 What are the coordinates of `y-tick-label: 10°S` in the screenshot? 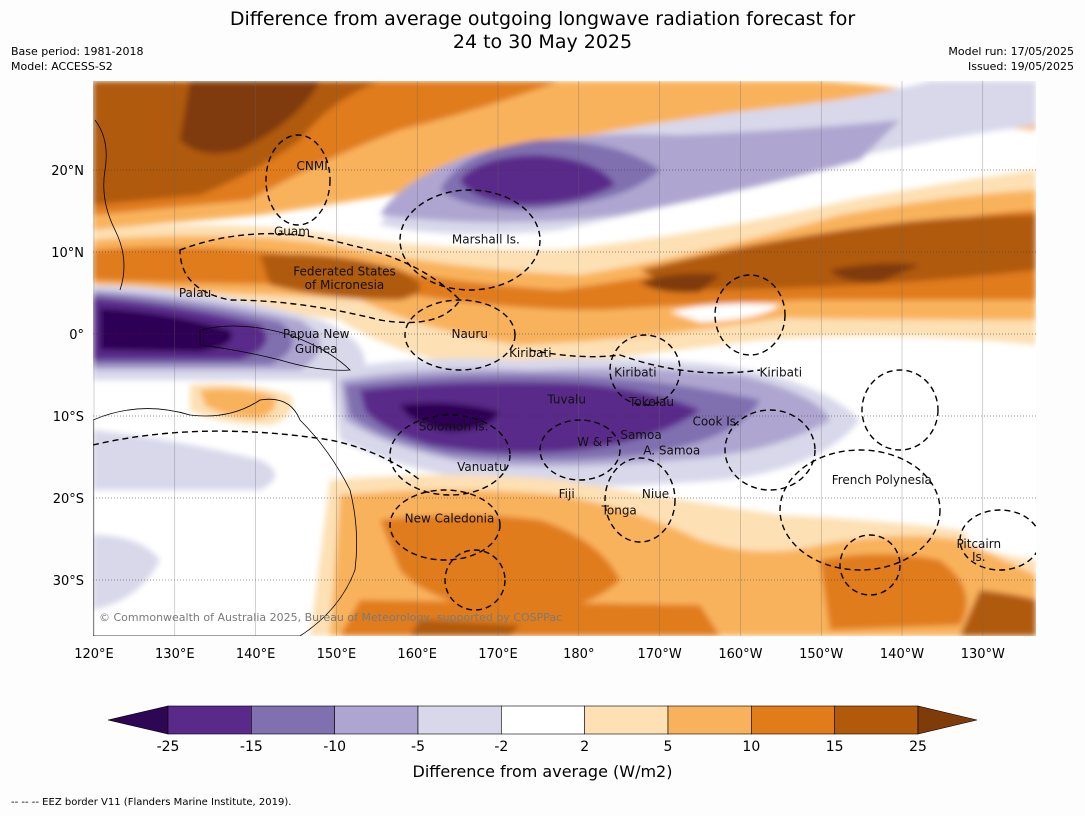 It's located at (68, 417).